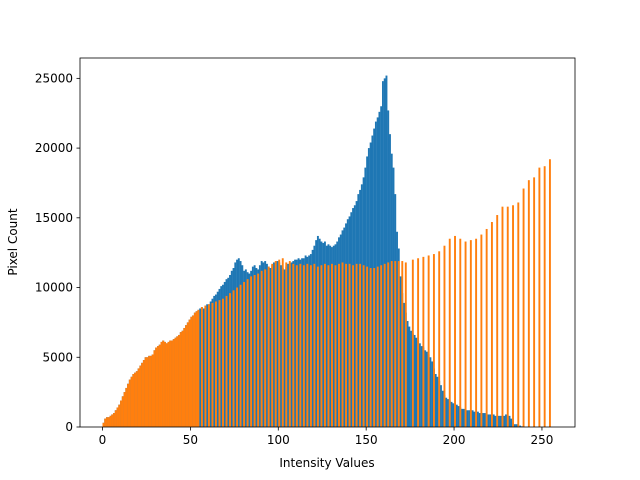 This screenshot has width=640, height=480. What do you see at coordinates (542, 440) in the screenshot?
I see `x-tick-label: 250` at bounding box center [542, 440].